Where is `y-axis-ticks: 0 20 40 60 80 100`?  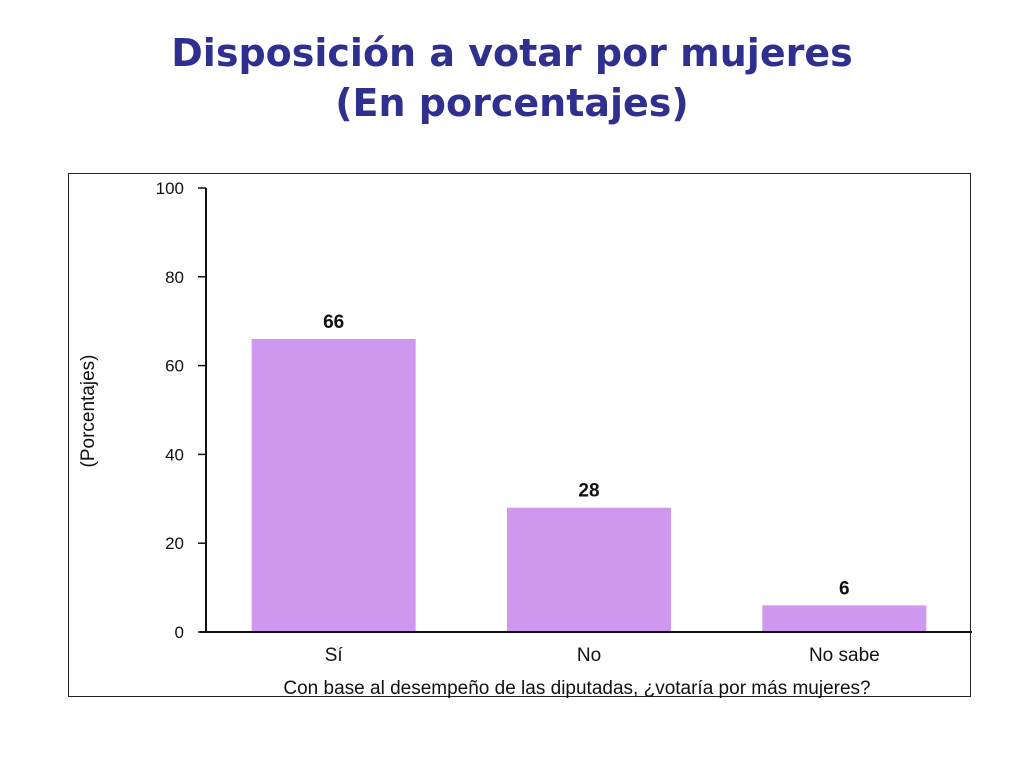
y-axis-ticks: 0 20 40 60 80 100 is located at coordinates (181, 410).